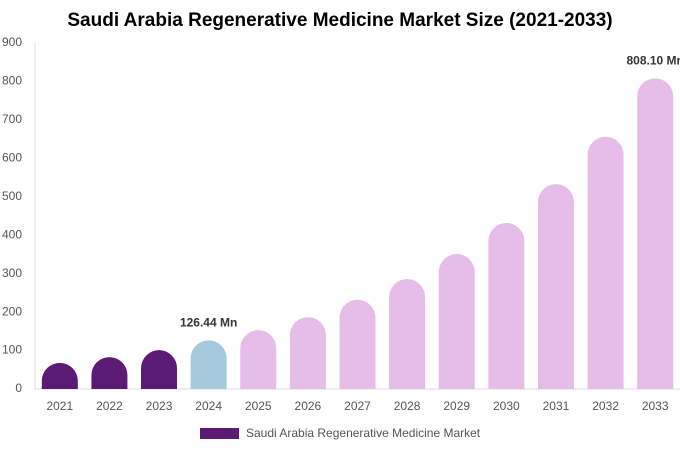 This screenshot has height=450, width=680. Describe the element at coordinates (456, 406) in the screenshot. I see `x-tick-label: 2029` at that location.